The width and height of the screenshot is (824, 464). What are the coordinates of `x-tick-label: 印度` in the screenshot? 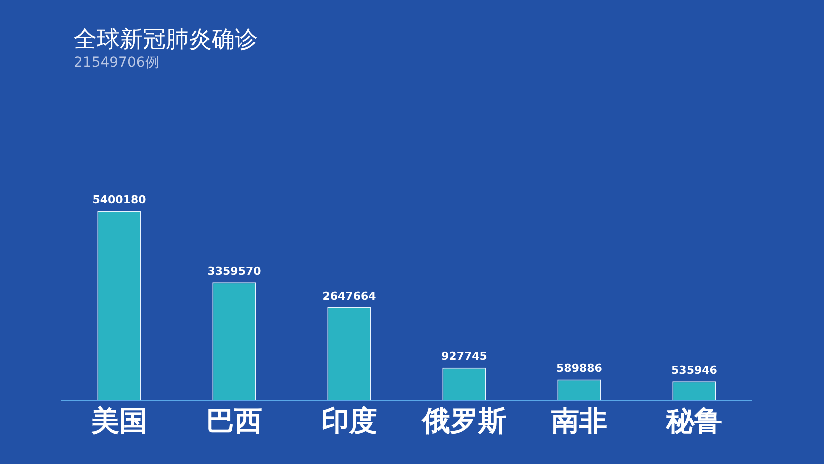 It's located at (350, 421).